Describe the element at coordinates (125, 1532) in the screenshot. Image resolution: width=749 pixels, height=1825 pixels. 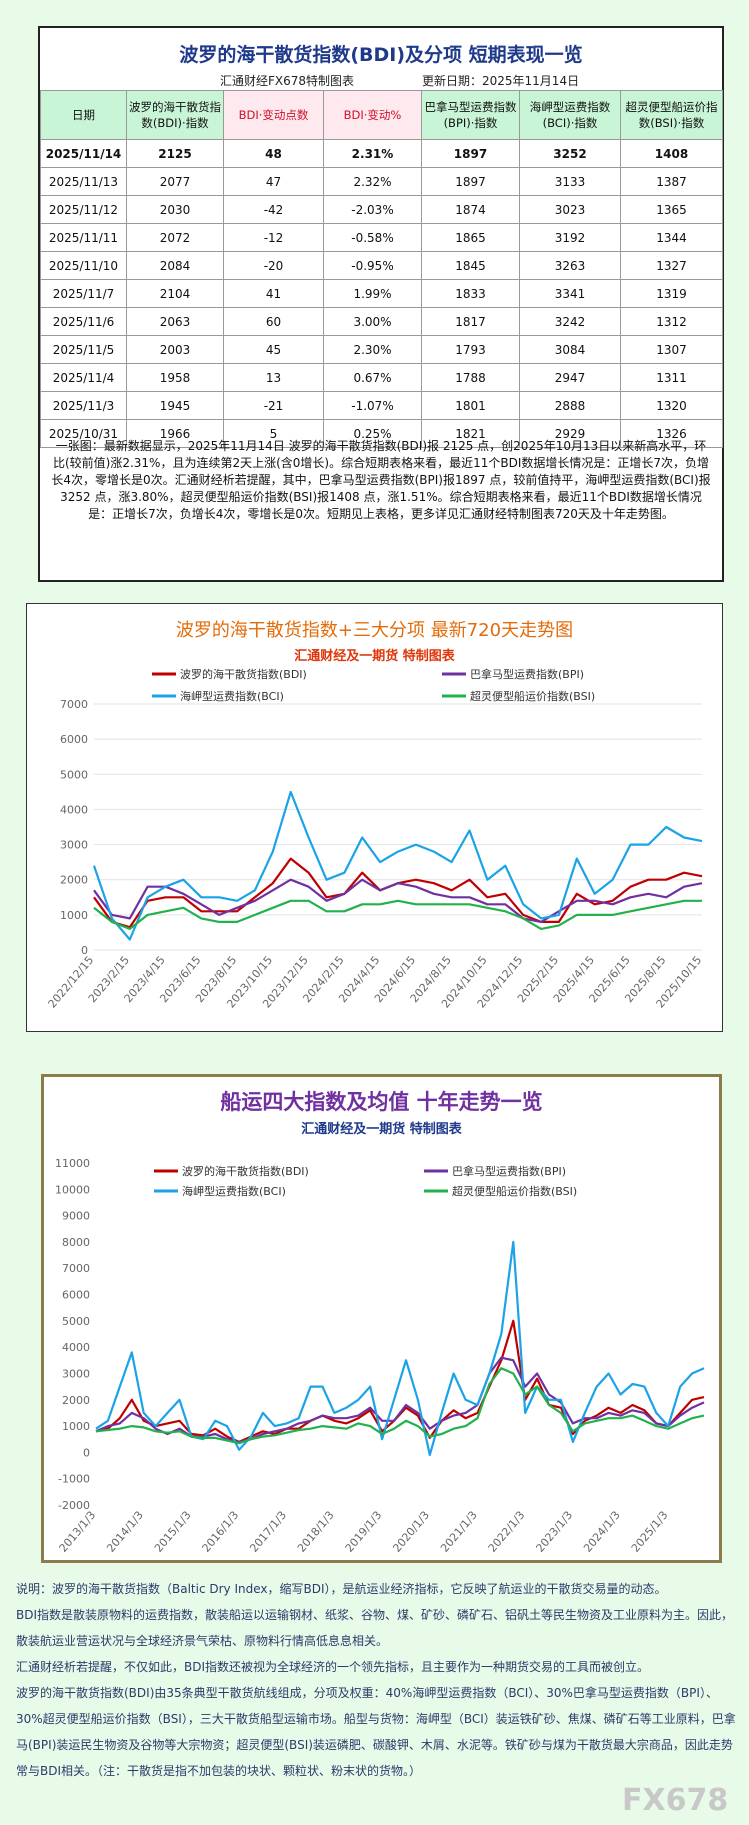
I see `x-tick-label: 2014/1/3` at that location.